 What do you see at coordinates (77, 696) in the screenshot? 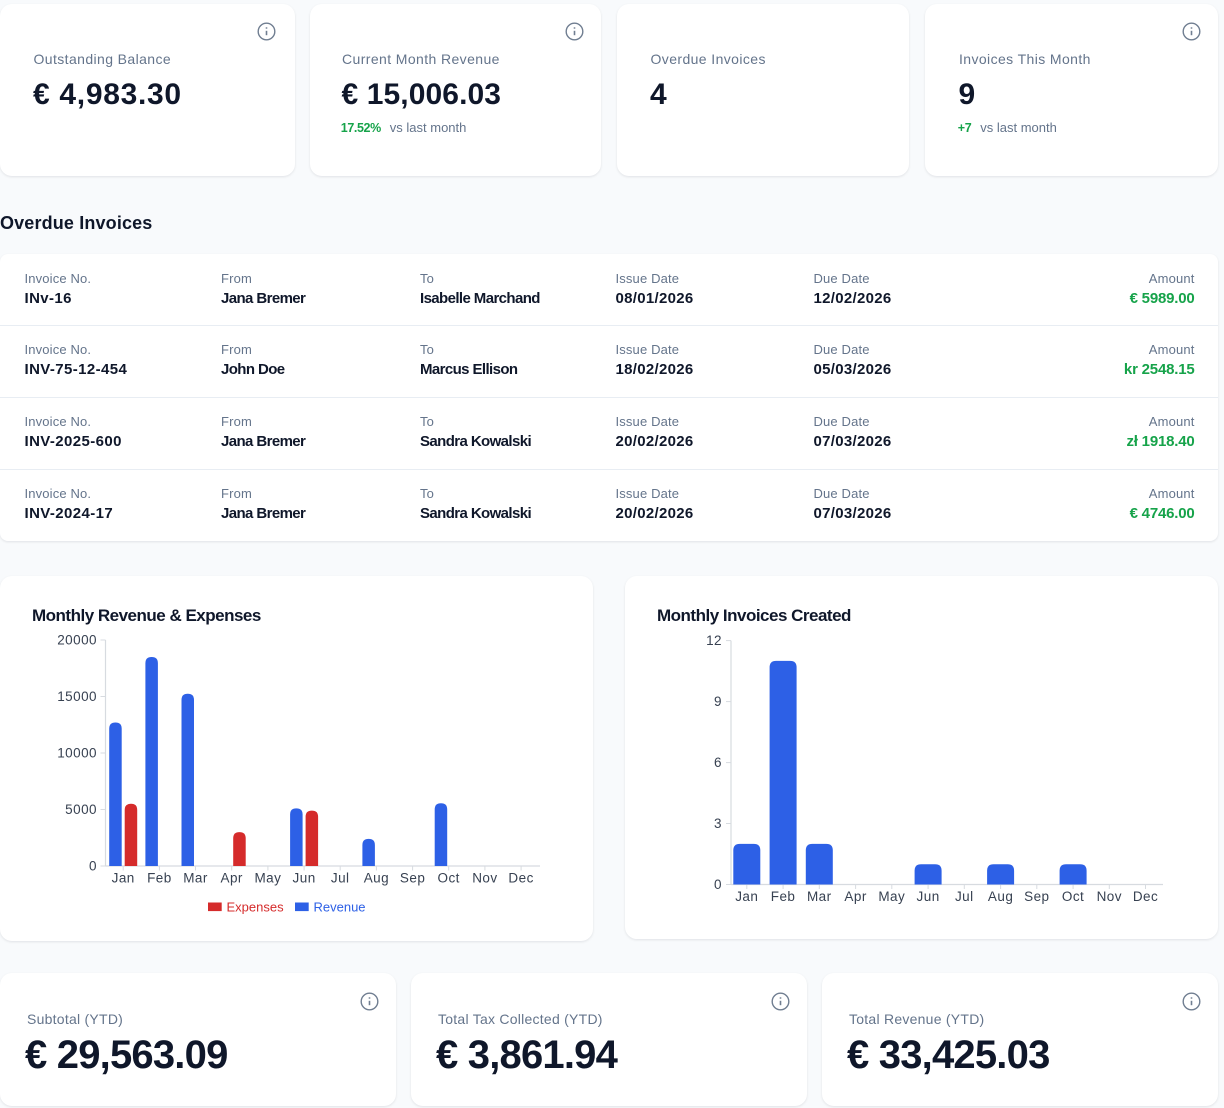
I see `svg-text: 15000` at bounding box center [77, 696].